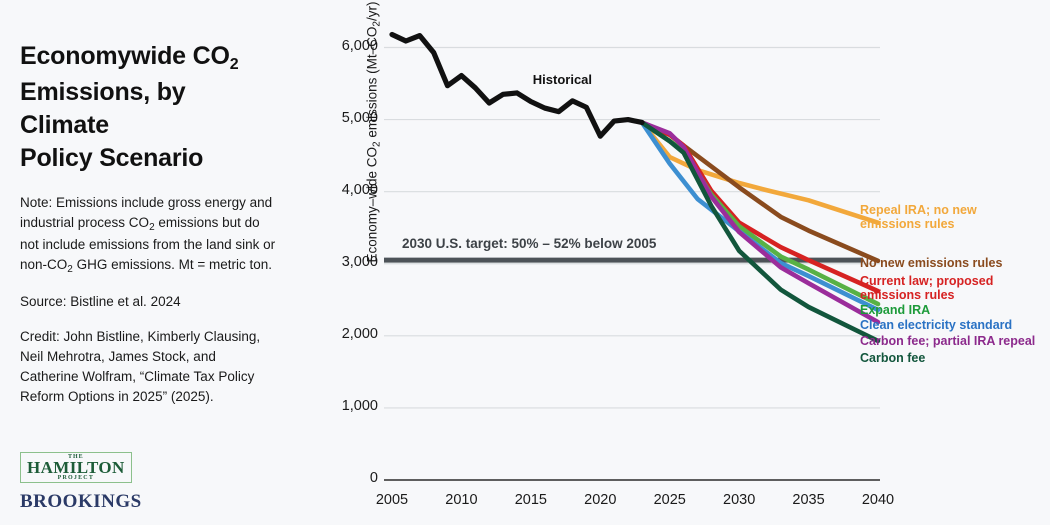 The height and width of the screenshot is (525, 1050). What do you see at coordinates (739, 500) in the screenshot?
I see `x-tick-label: 2030` at bounding box center [739, 500].